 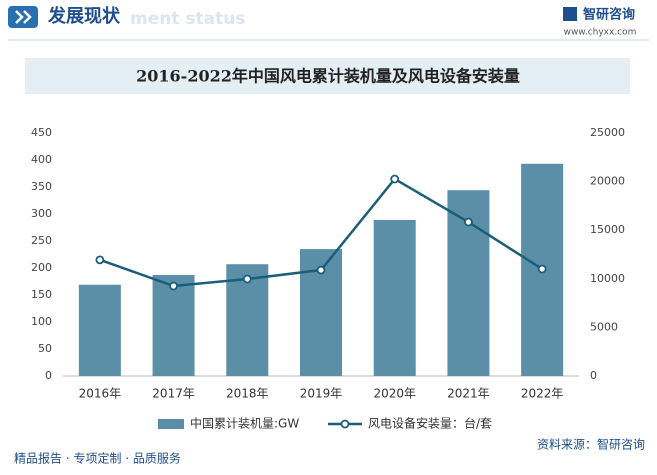 I want to click on y-tick-label: 50, so click(x=45, y=348).